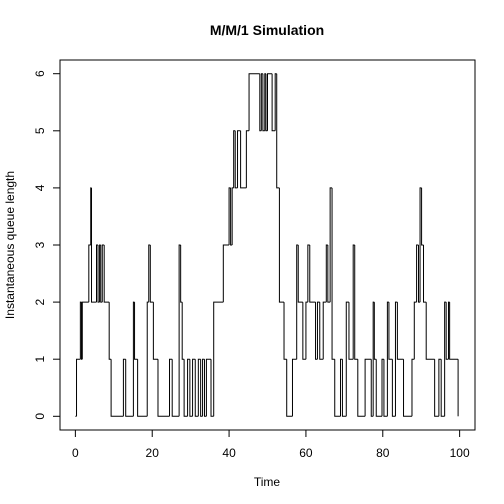 The image size is (504, 504). What do you see at coordinates (40, 187) in the screenshot?
I see `y-tick-label: 4` at bounding box center [40, 187].